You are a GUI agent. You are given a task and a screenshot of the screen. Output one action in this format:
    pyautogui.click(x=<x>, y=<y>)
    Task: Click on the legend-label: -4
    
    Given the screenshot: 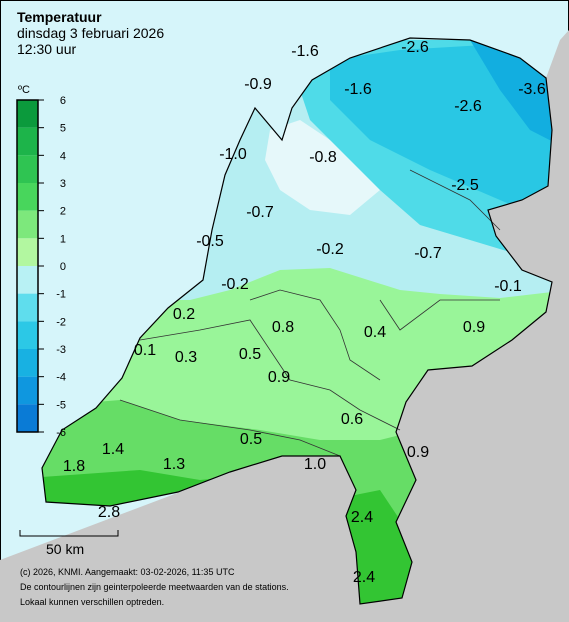 What is the action you would take?
    pyautogui.click(x=61, y=378)
    